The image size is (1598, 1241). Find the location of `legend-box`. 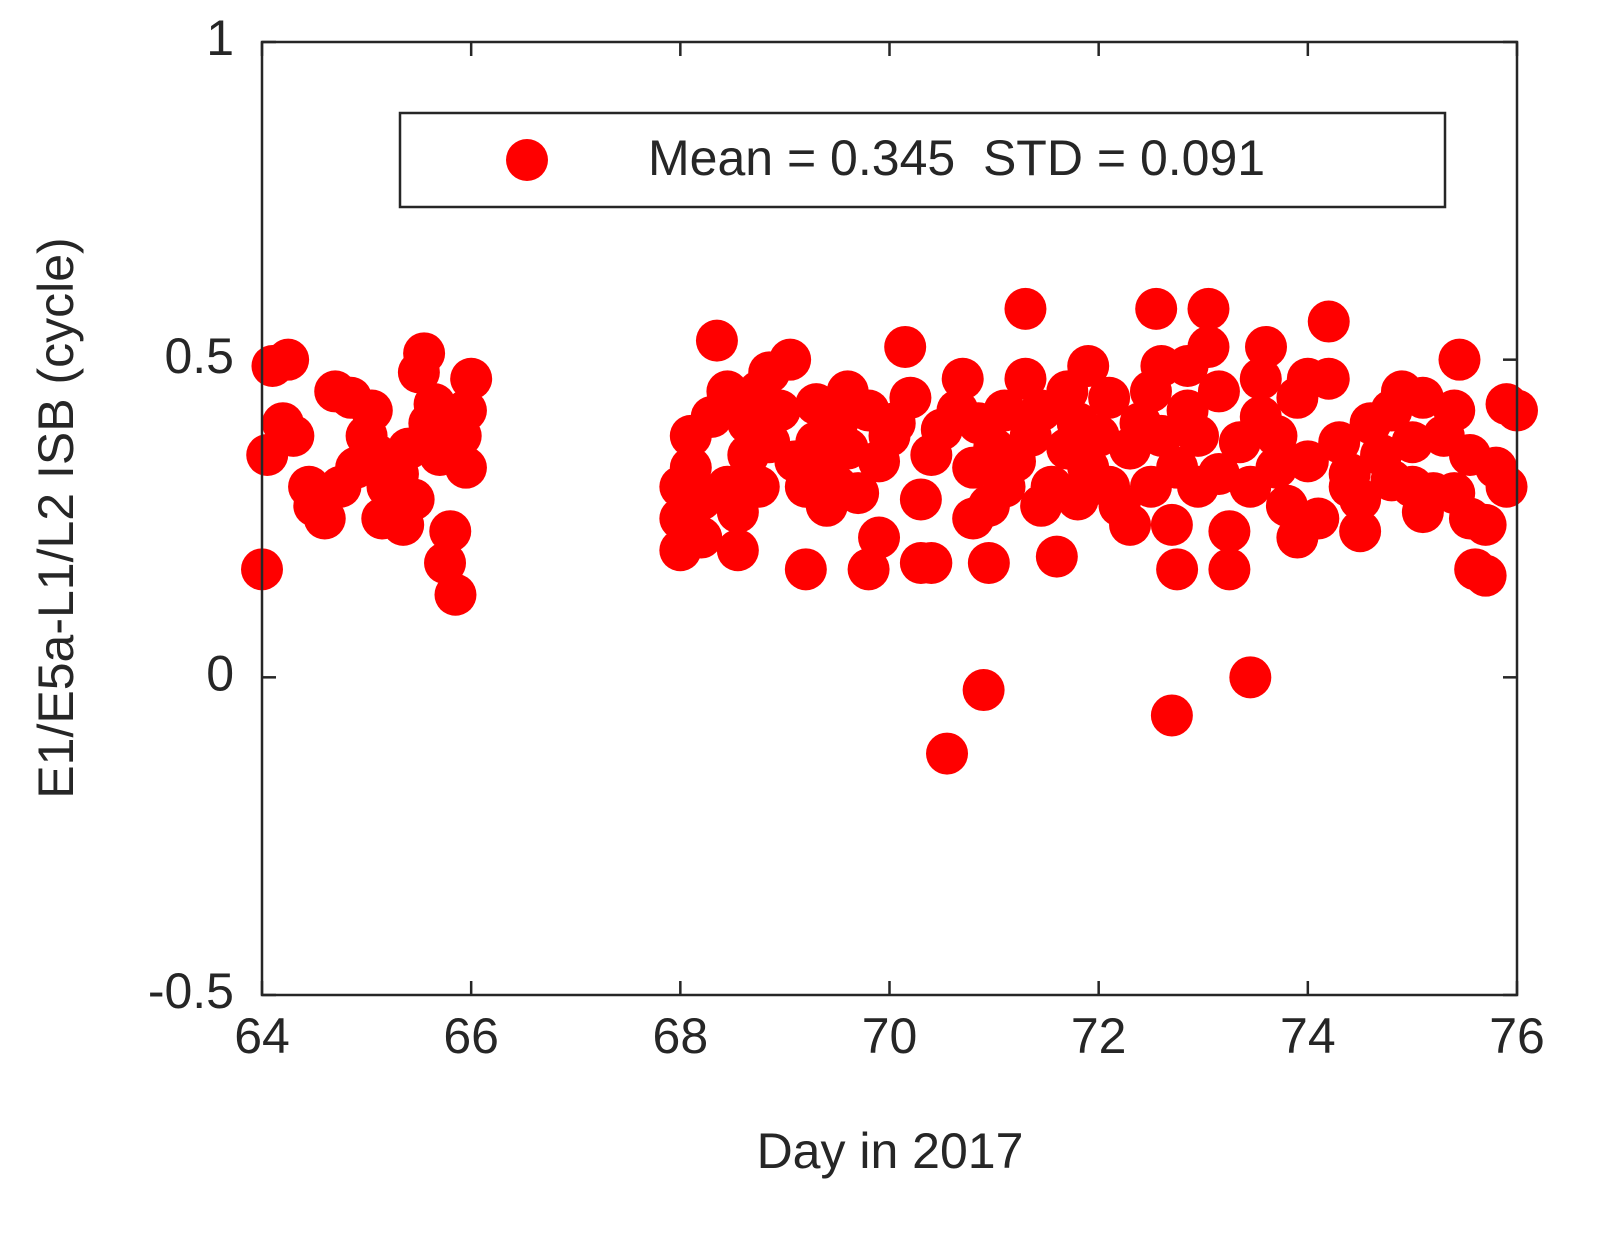

legend-box is located at coordinates (922, 160).